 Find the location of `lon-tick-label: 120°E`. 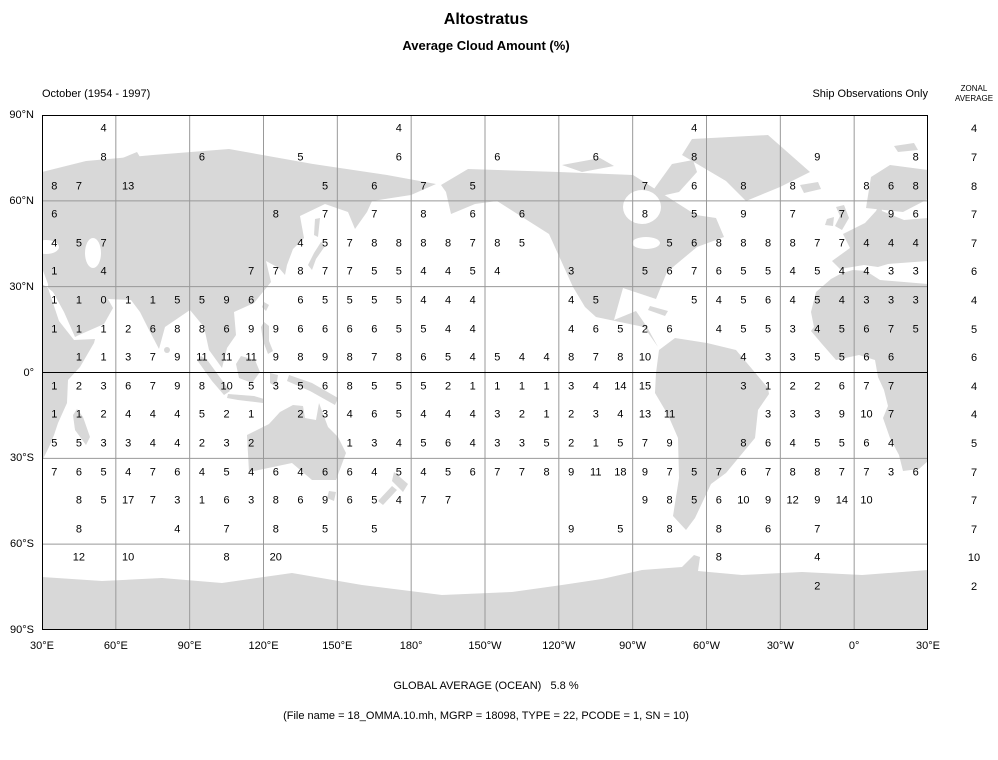

lon-tick-label: 120°E is located at coordinates (263, 646).